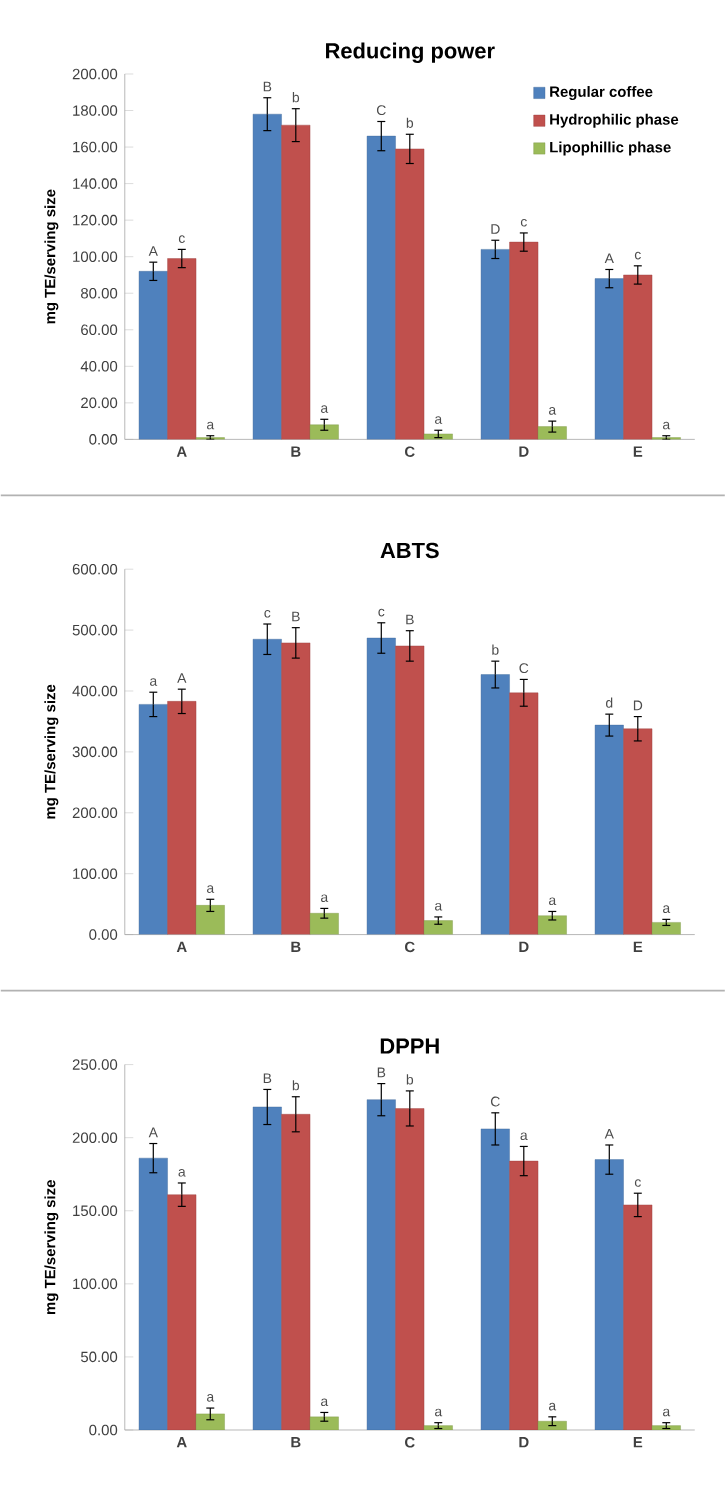 Image resolution: width=726 pixels, height=1486 pixels. Describe the element at coordinates (410, 1046) in the screenshot. I see `chart-title: DPPH` at that location.